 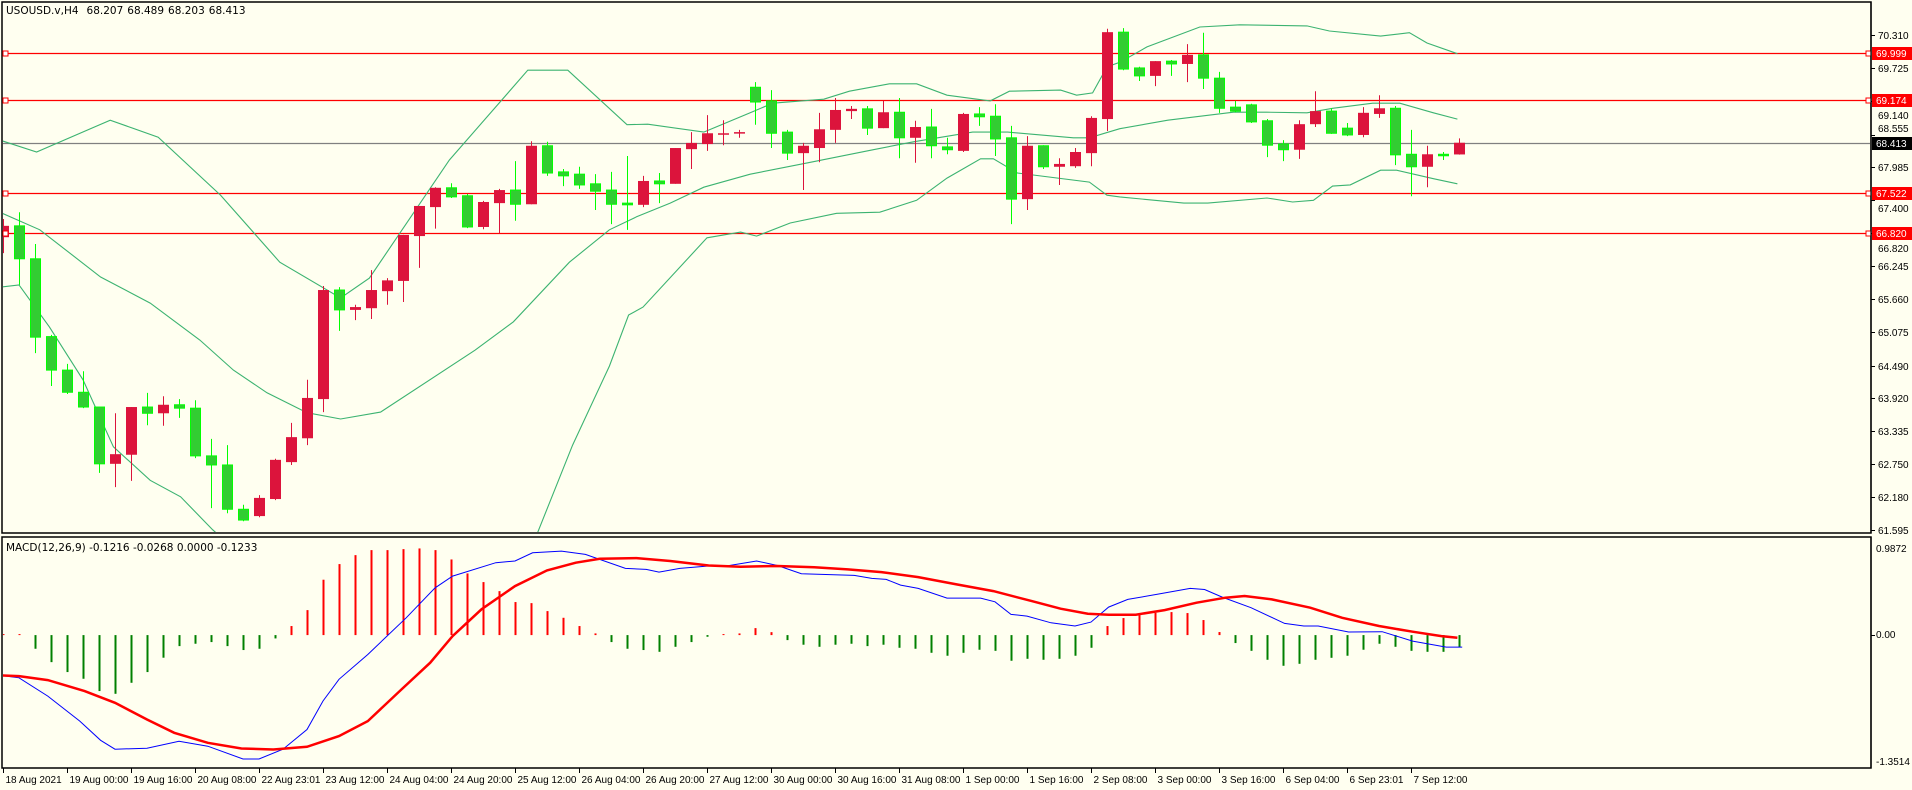 I want to click on time-tick-label: 2 Sep 08:00, so click(x=1121, y=780).